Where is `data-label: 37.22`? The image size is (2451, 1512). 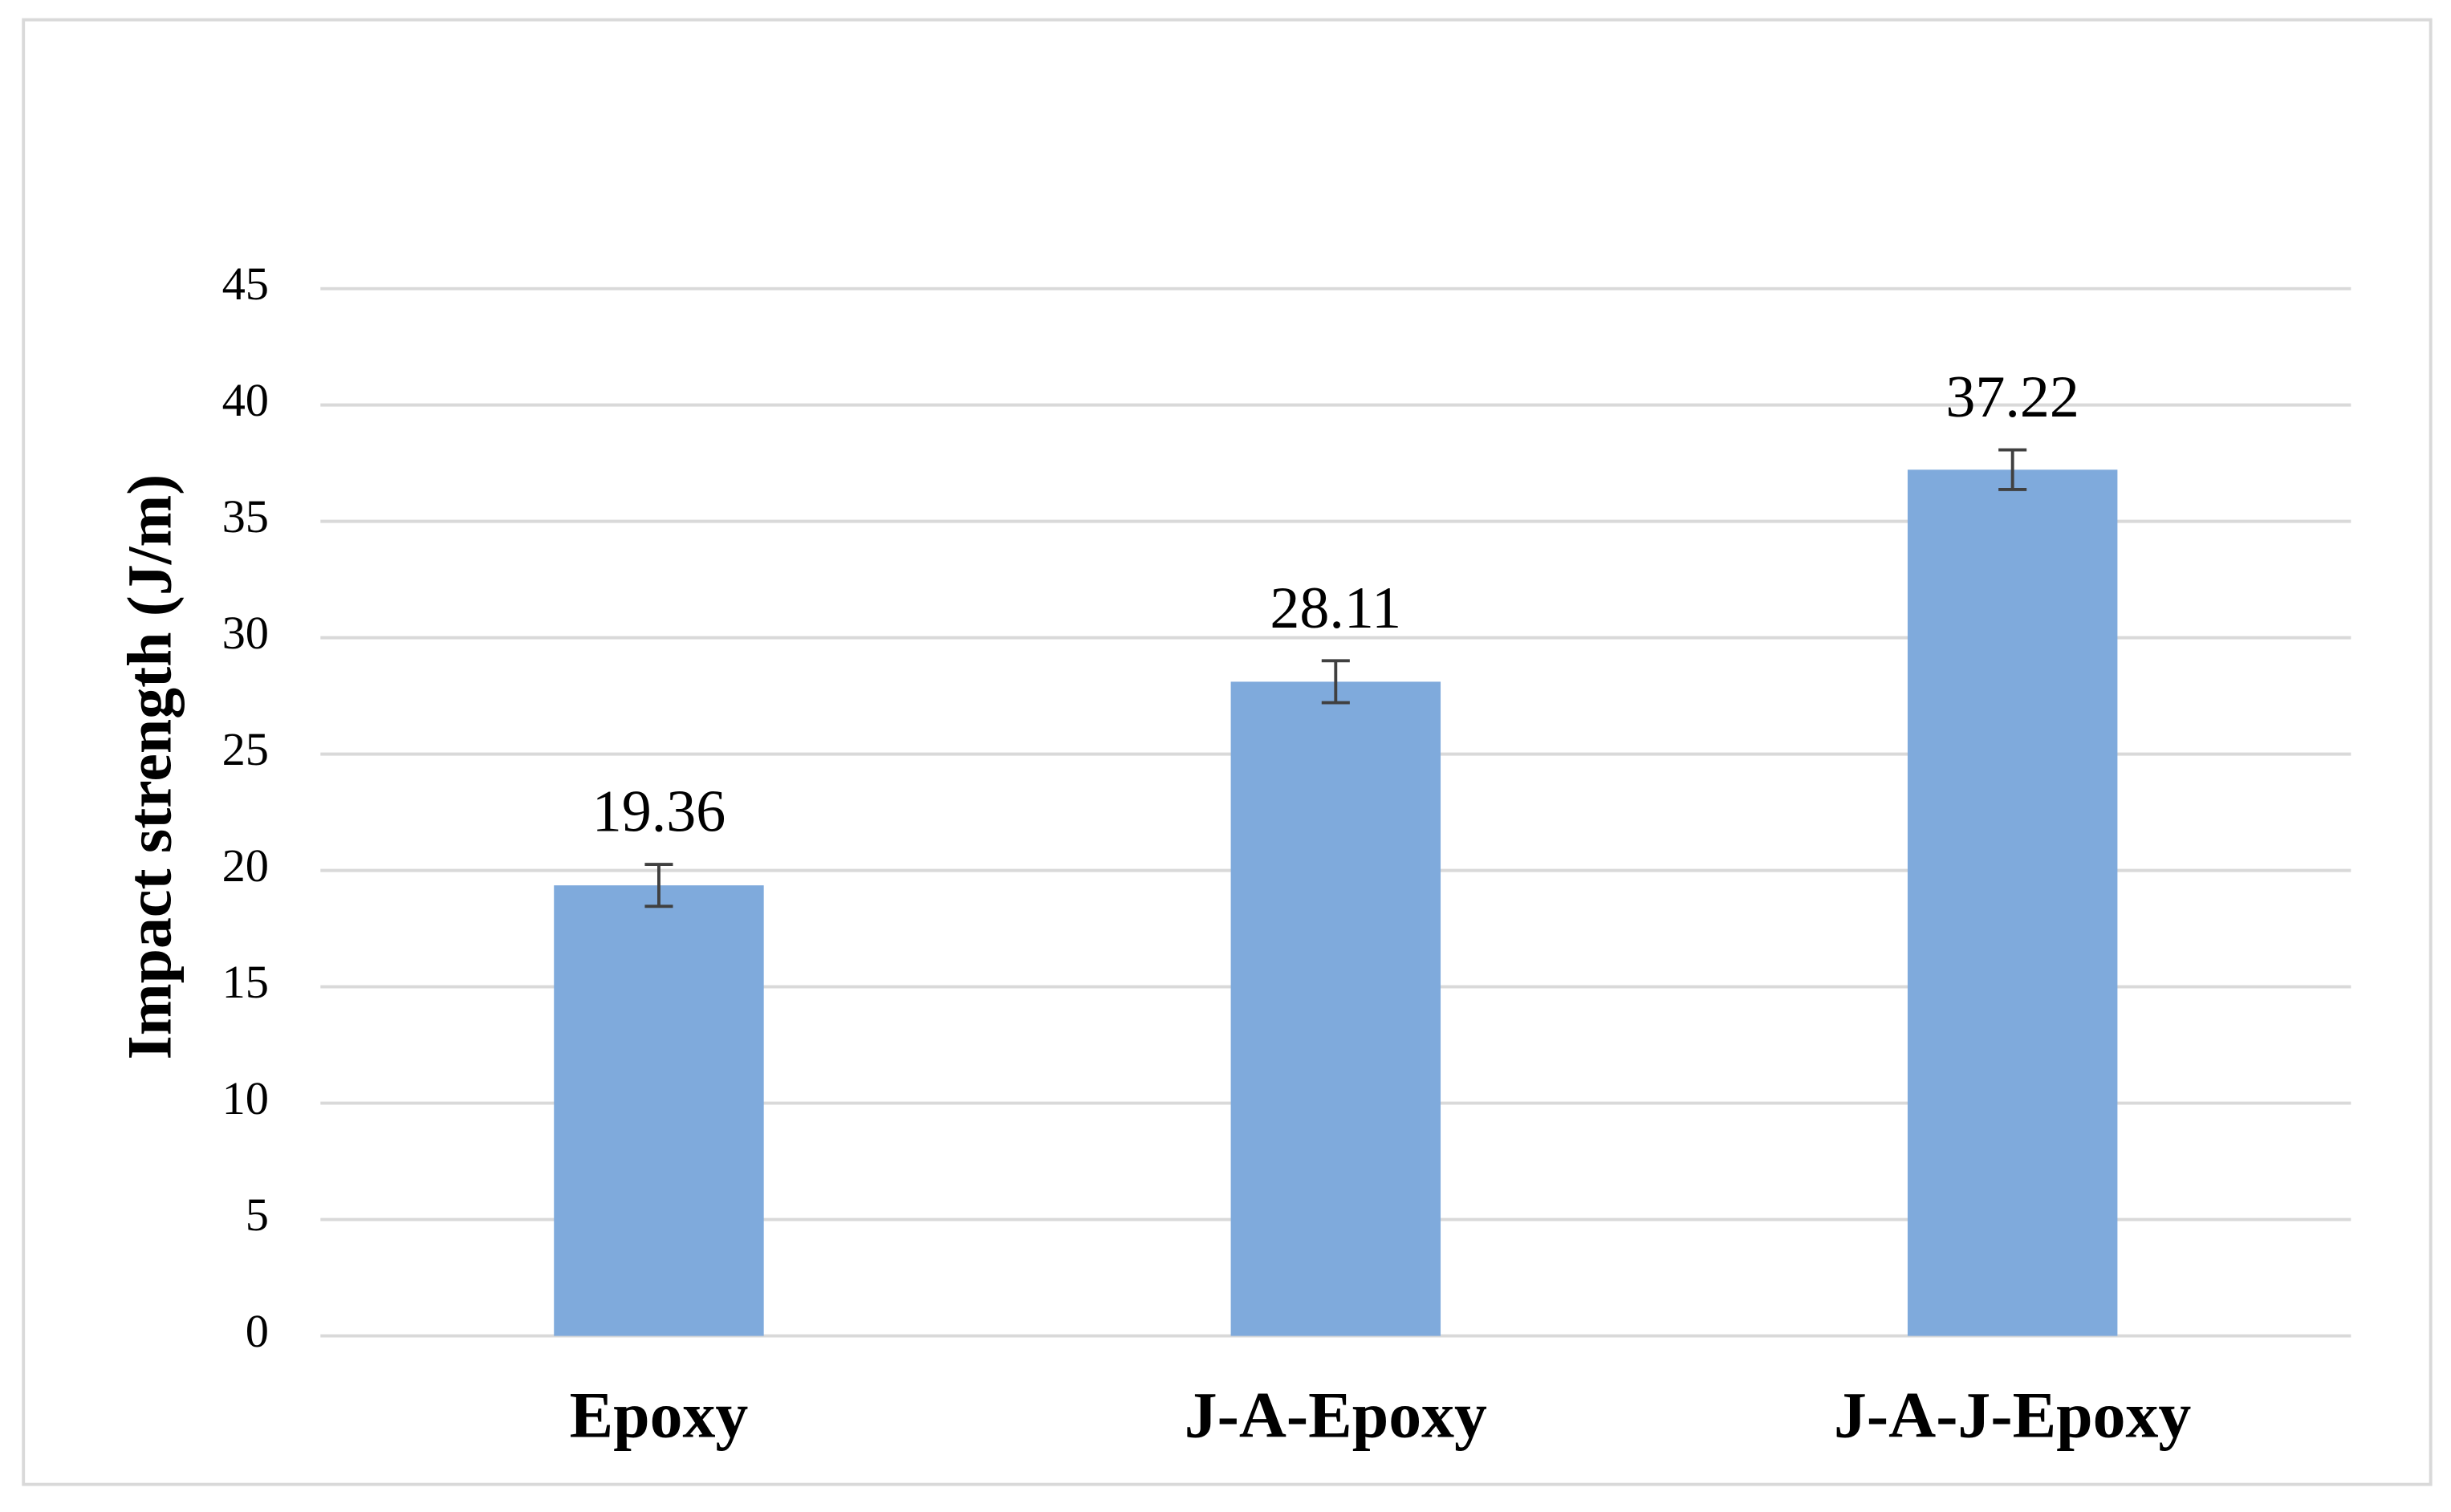
data-label: 37.22 is located at coordinates (2012, 397).